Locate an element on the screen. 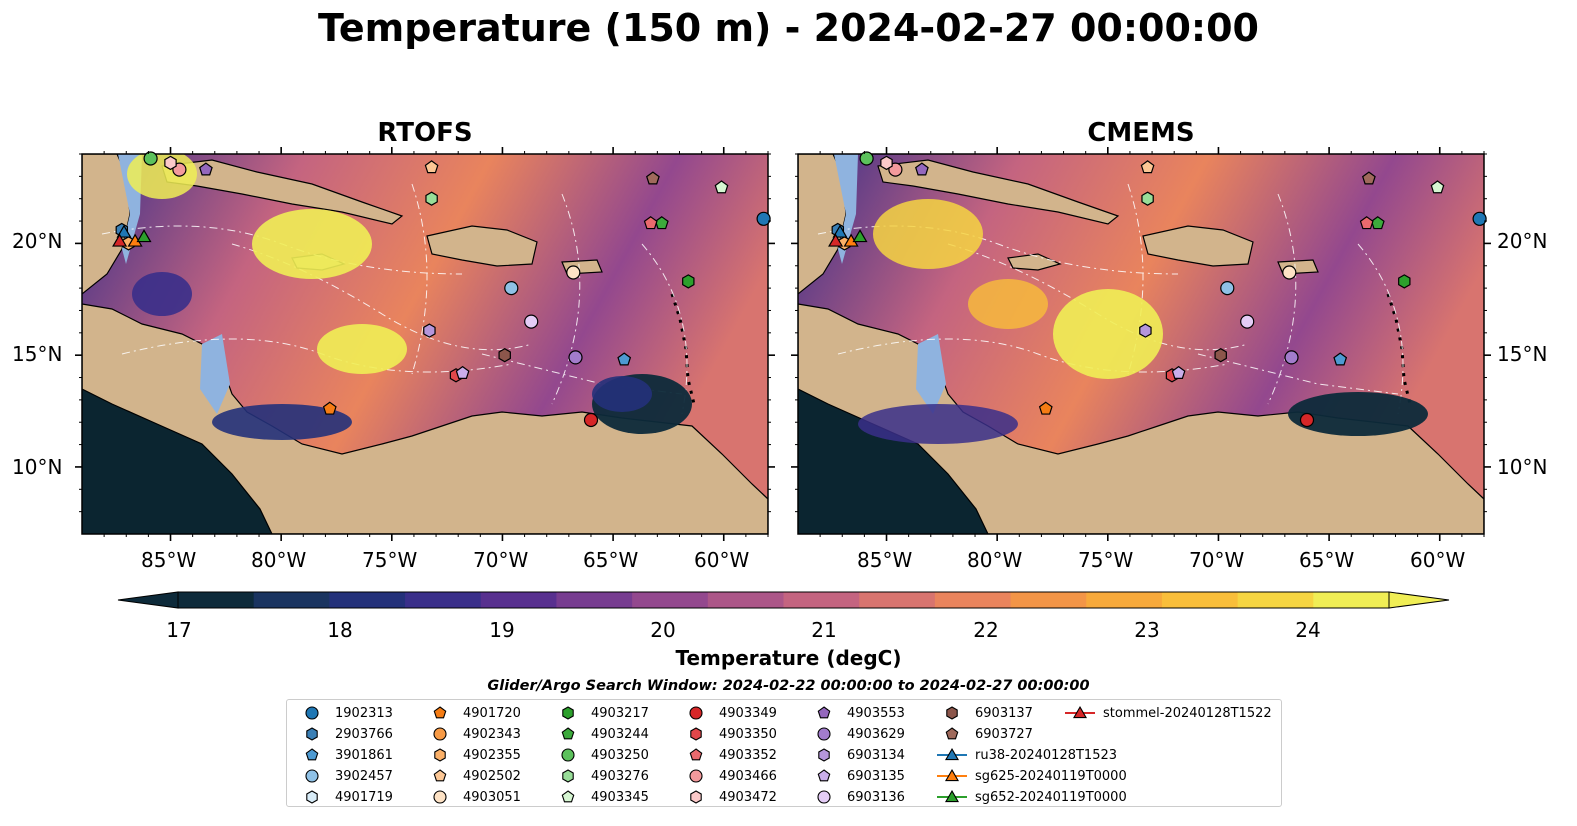 The height and width of the screenshot is (826, 1577). lon-label-70-rtofs: 70°W is located at coordinates (501, 560).